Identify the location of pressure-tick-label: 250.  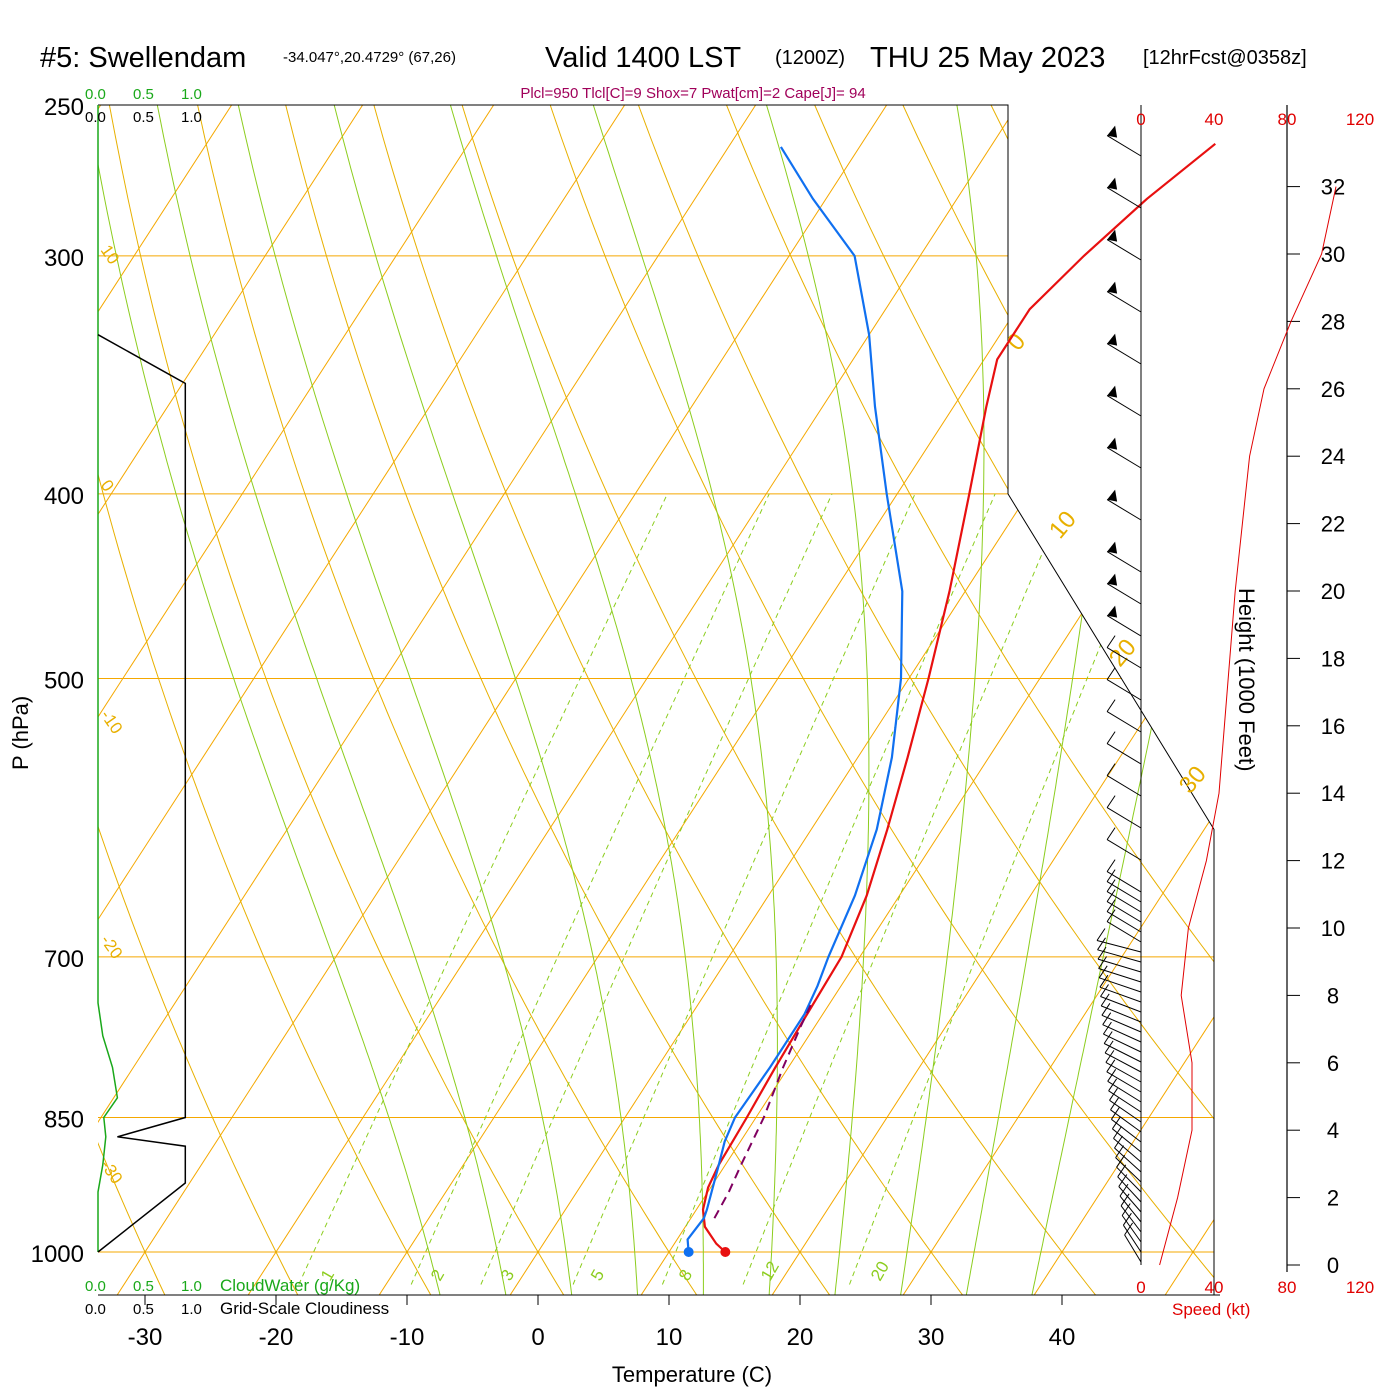
(64, 107).